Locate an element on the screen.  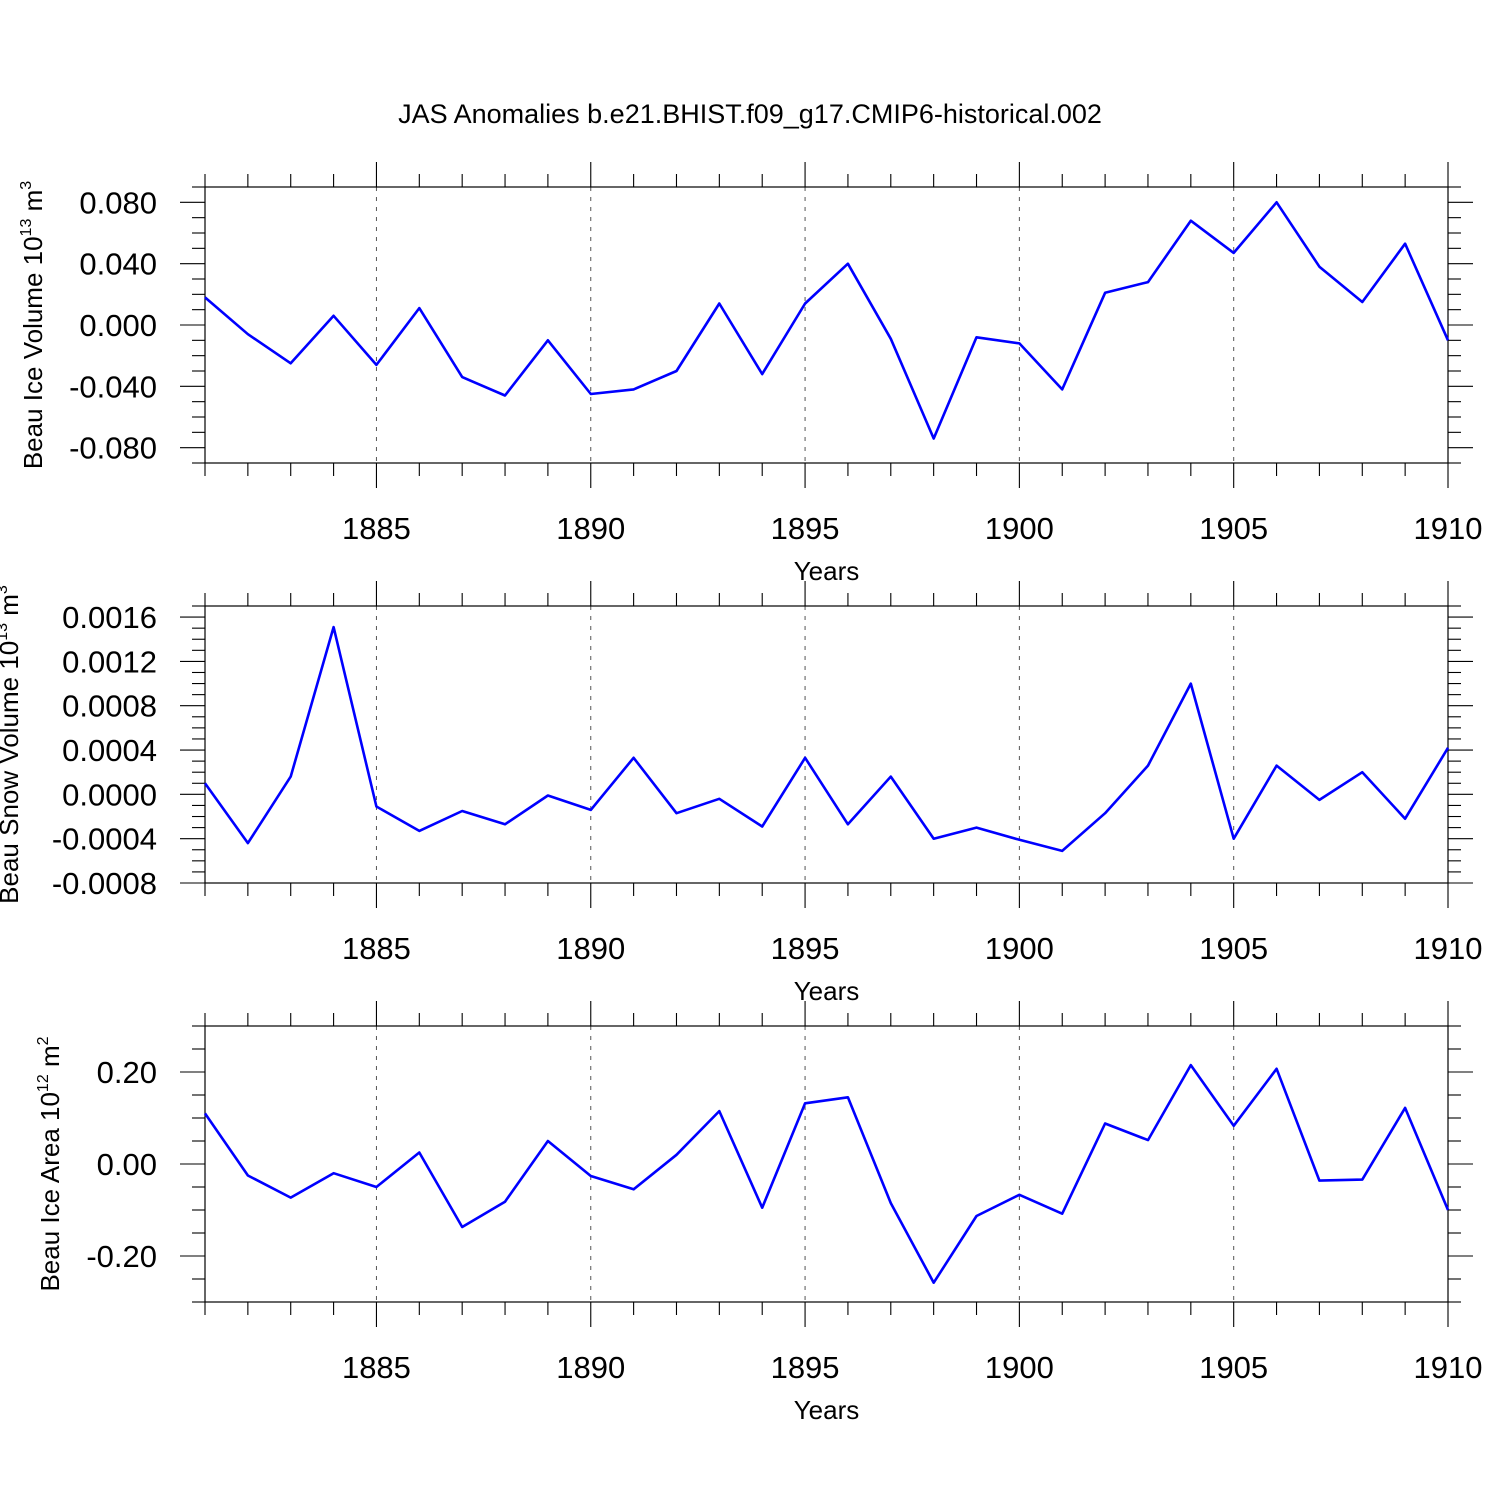
ice-volume-y-tick-label: 0.040 is located at coordinates (118, 264).